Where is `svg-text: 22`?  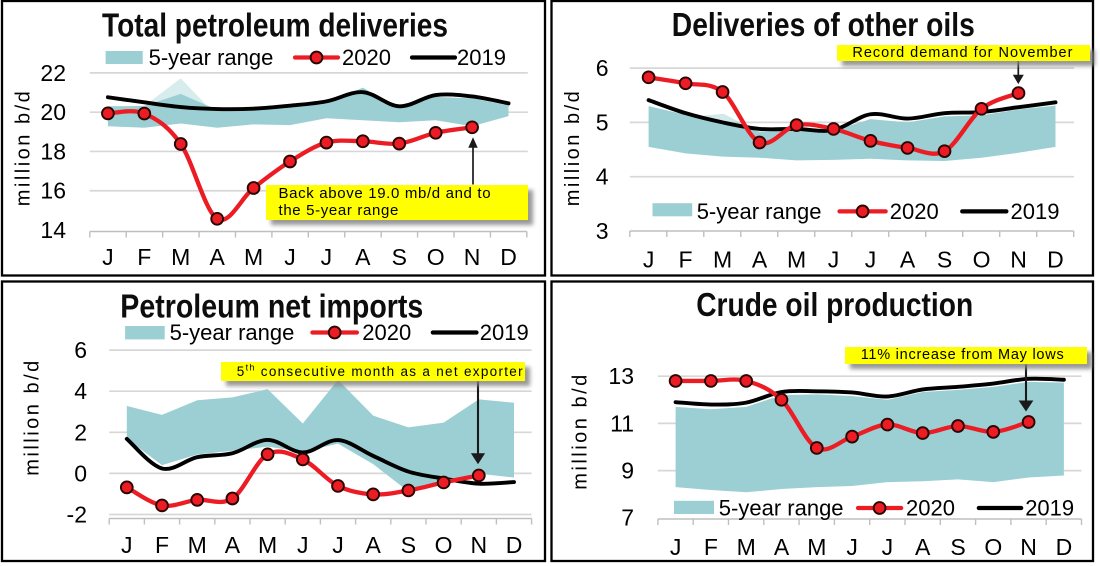 svg-text: 22 is located at coordinates (53, 73).